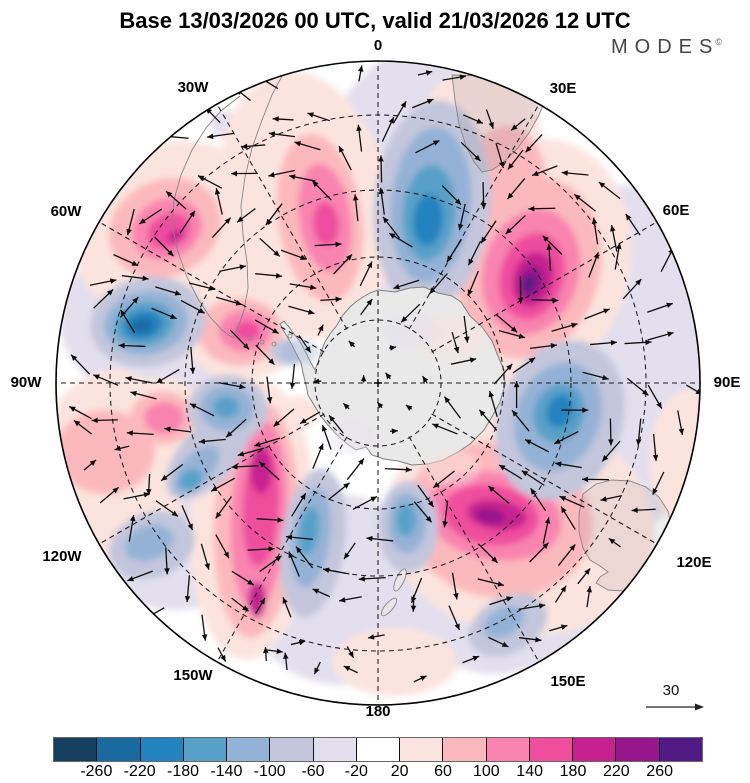 The height and width of the screenshot is (783, 750). What do you see at coordinates (206, 217) in the screenshot?
I see `south-america-west-coast` at bounding box center [206, 217].